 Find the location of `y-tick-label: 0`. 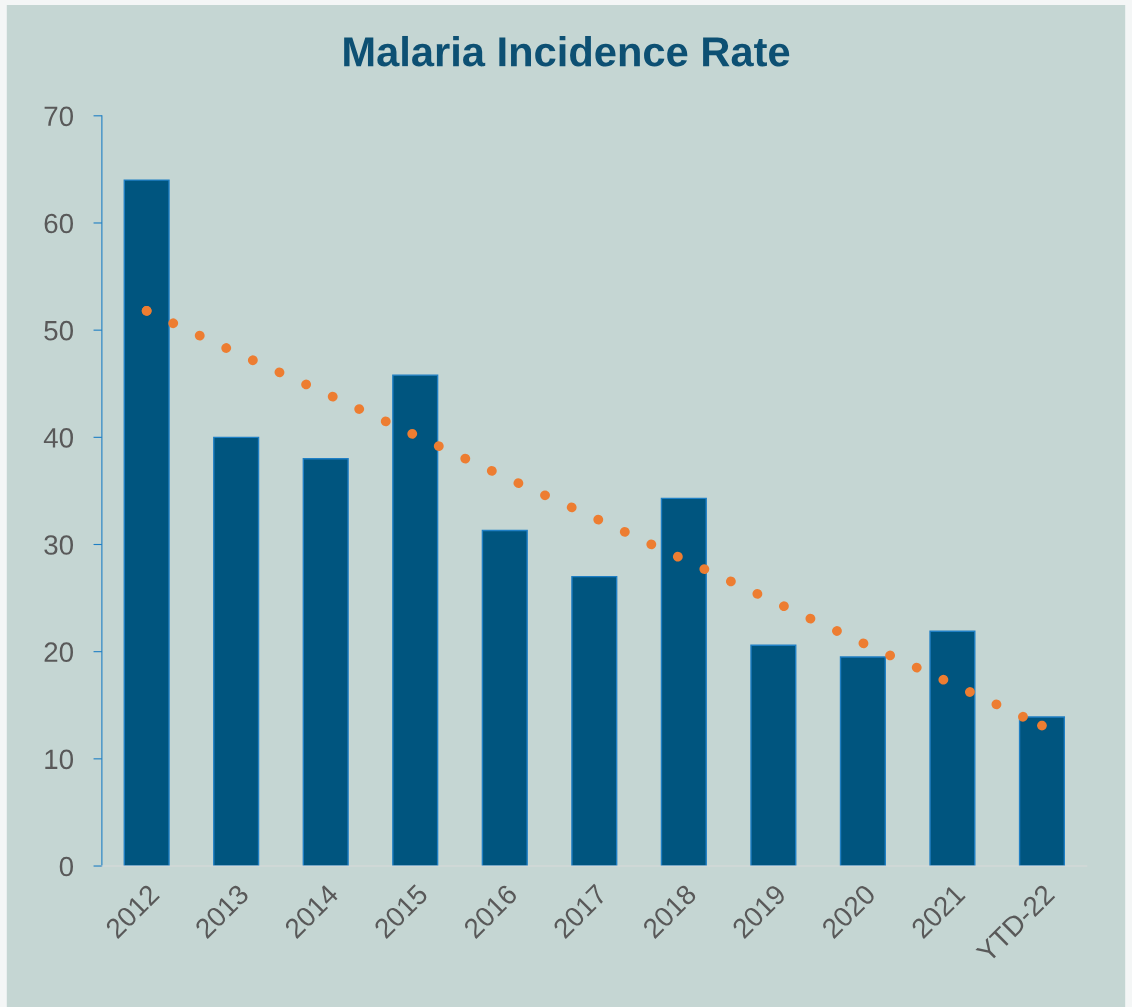

y-tick-label: 0 is located at coordinates (66, 866).